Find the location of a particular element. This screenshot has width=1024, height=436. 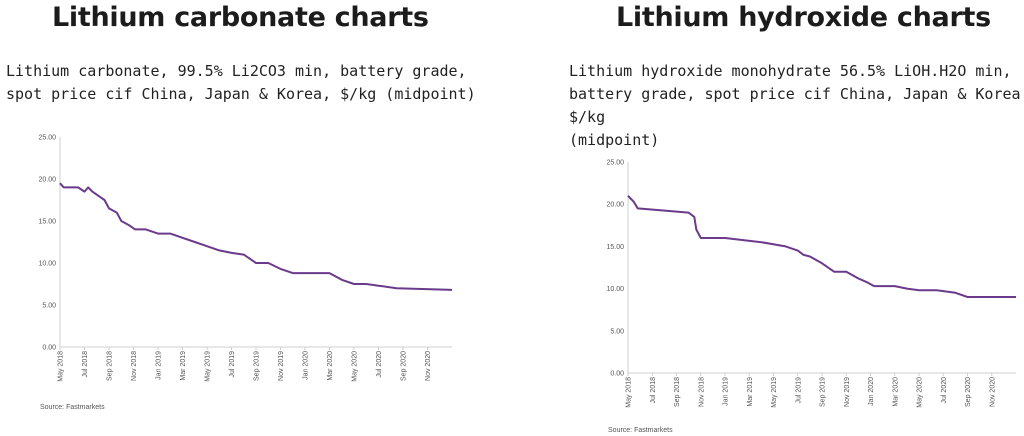

lithium-carbonate-x-tick-label: Nov 2020 is located at coordinates (428, 366).